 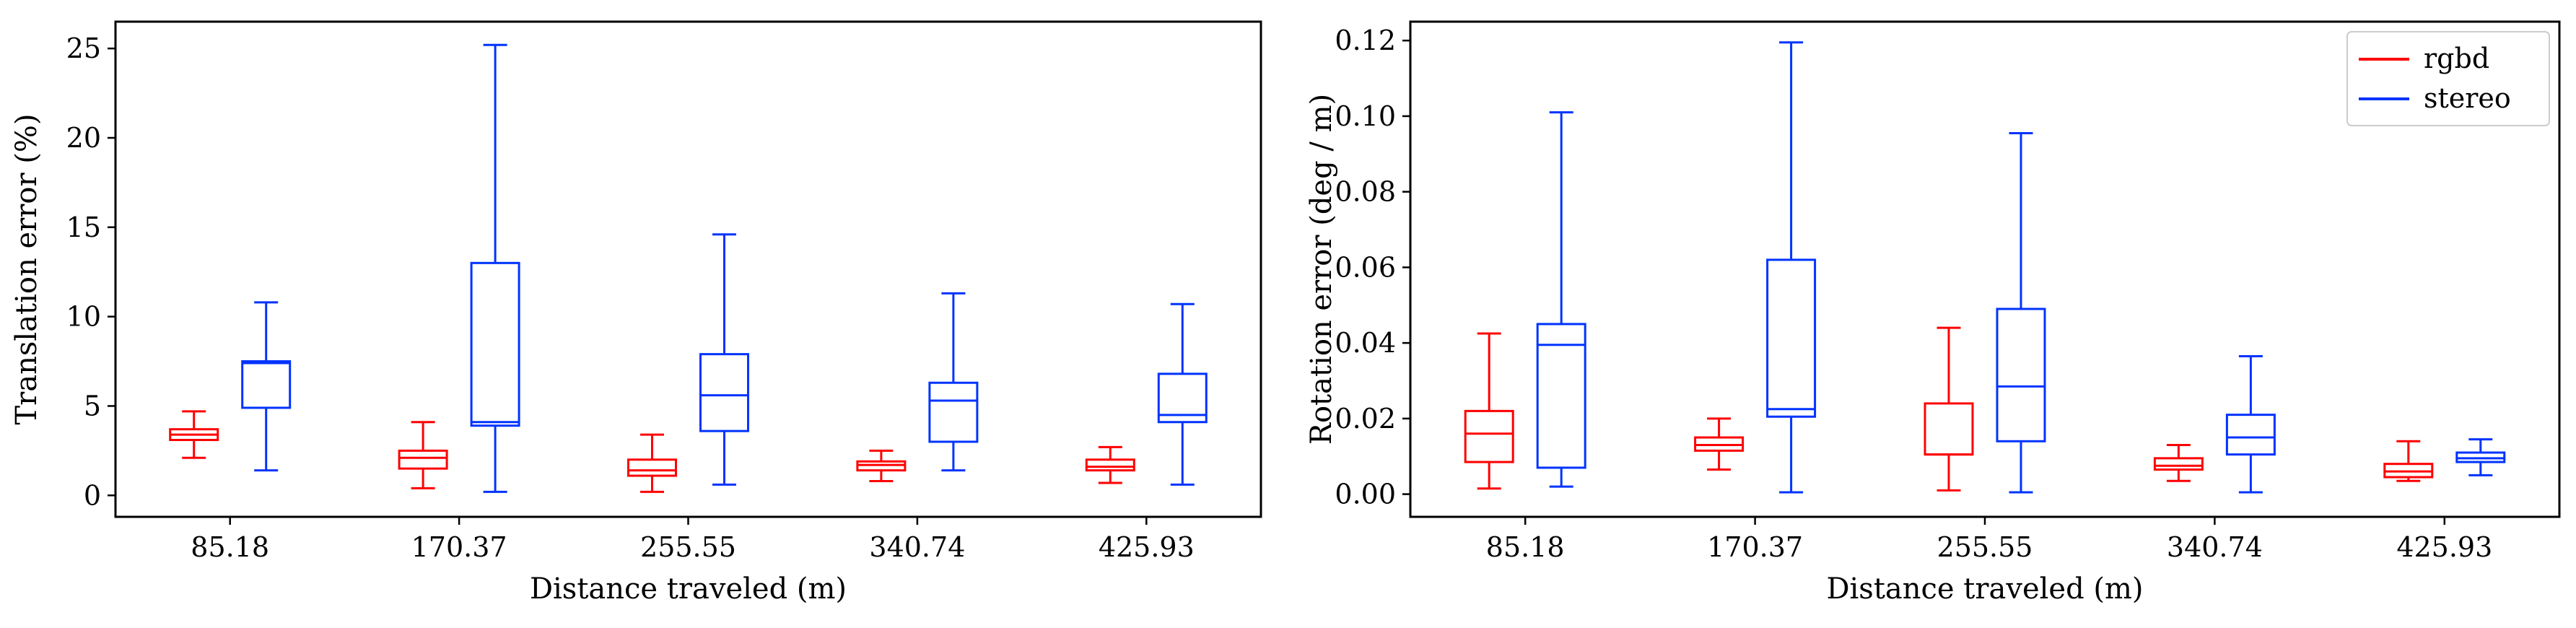 I want to click on y-tick-label: 0.06, so click(x=1365, y=267).